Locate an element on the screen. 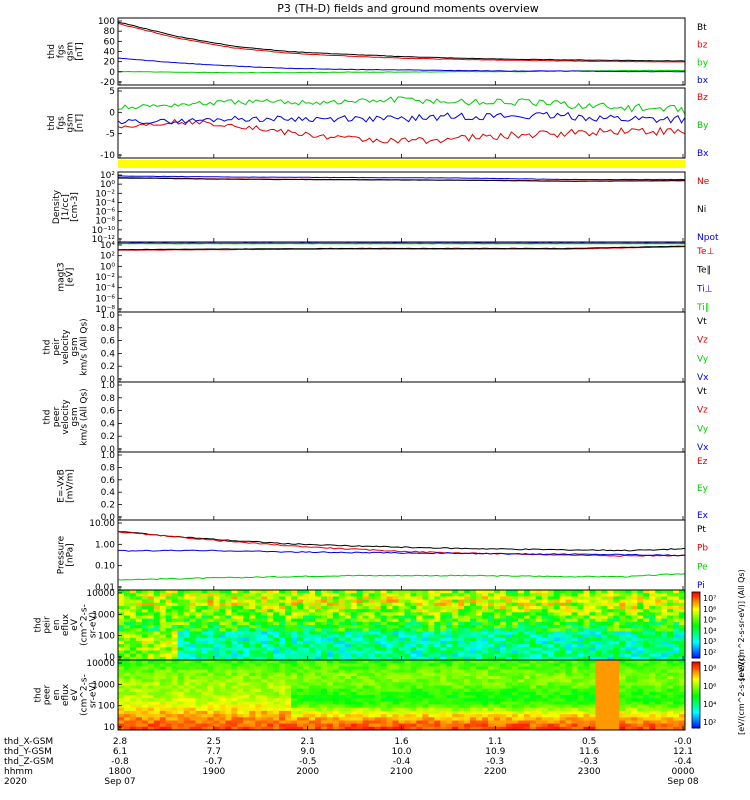 This screenshot has width=750, height=800. ytick-label: -5 is located at coordinates (110, 135).